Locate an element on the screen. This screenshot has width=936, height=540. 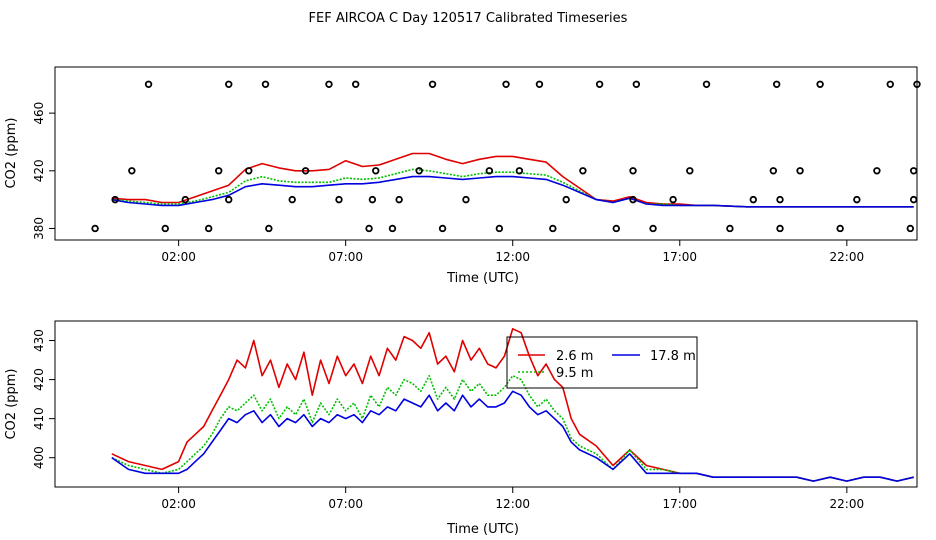
top-x-axis-label: Time (UTC) is located at coordinates (482, 278).